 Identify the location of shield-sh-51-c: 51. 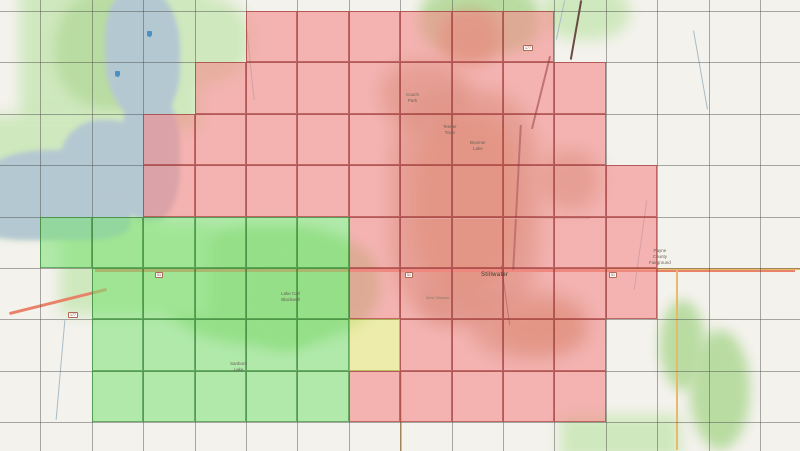
(613, 275).